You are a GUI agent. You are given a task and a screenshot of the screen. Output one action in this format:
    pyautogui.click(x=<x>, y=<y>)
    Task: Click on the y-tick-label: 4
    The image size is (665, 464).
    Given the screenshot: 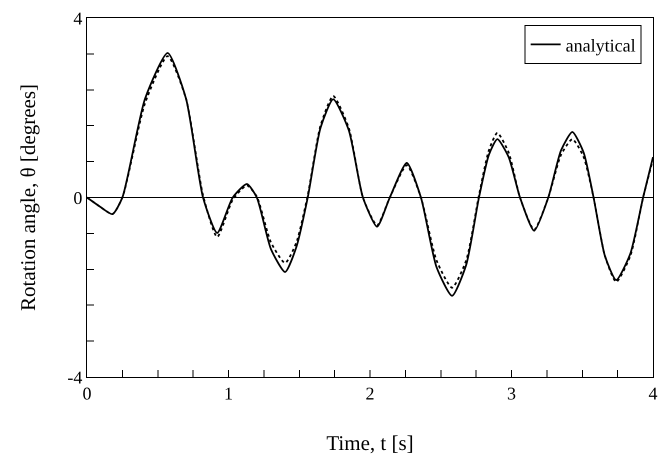 What is the action you would take?
    pyautogui.click(x=77, y=18)
    